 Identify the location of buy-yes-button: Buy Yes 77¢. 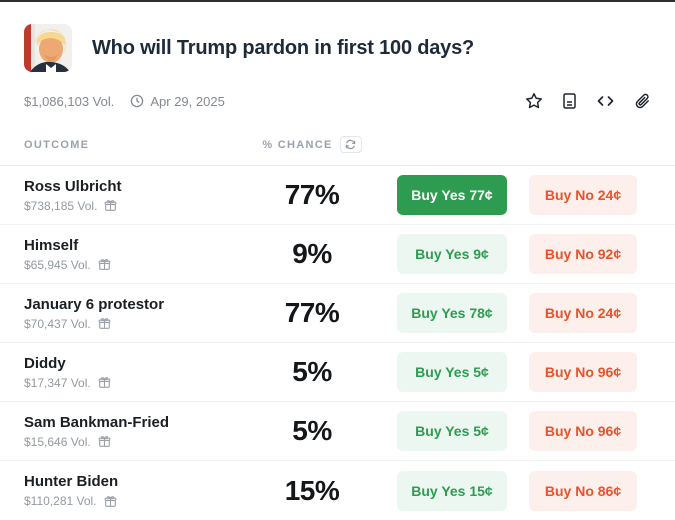
(452, 195).